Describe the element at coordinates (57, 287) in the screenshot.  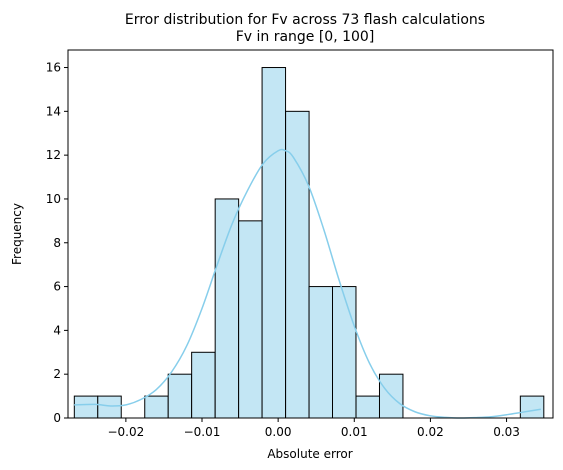
I see `y-tick-label: 6` at that location.